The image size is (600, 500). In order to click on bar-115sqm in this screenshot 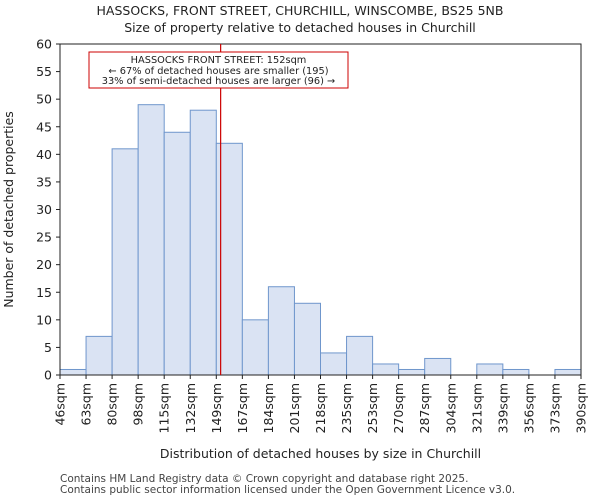, I will do `click(177, 253)`.